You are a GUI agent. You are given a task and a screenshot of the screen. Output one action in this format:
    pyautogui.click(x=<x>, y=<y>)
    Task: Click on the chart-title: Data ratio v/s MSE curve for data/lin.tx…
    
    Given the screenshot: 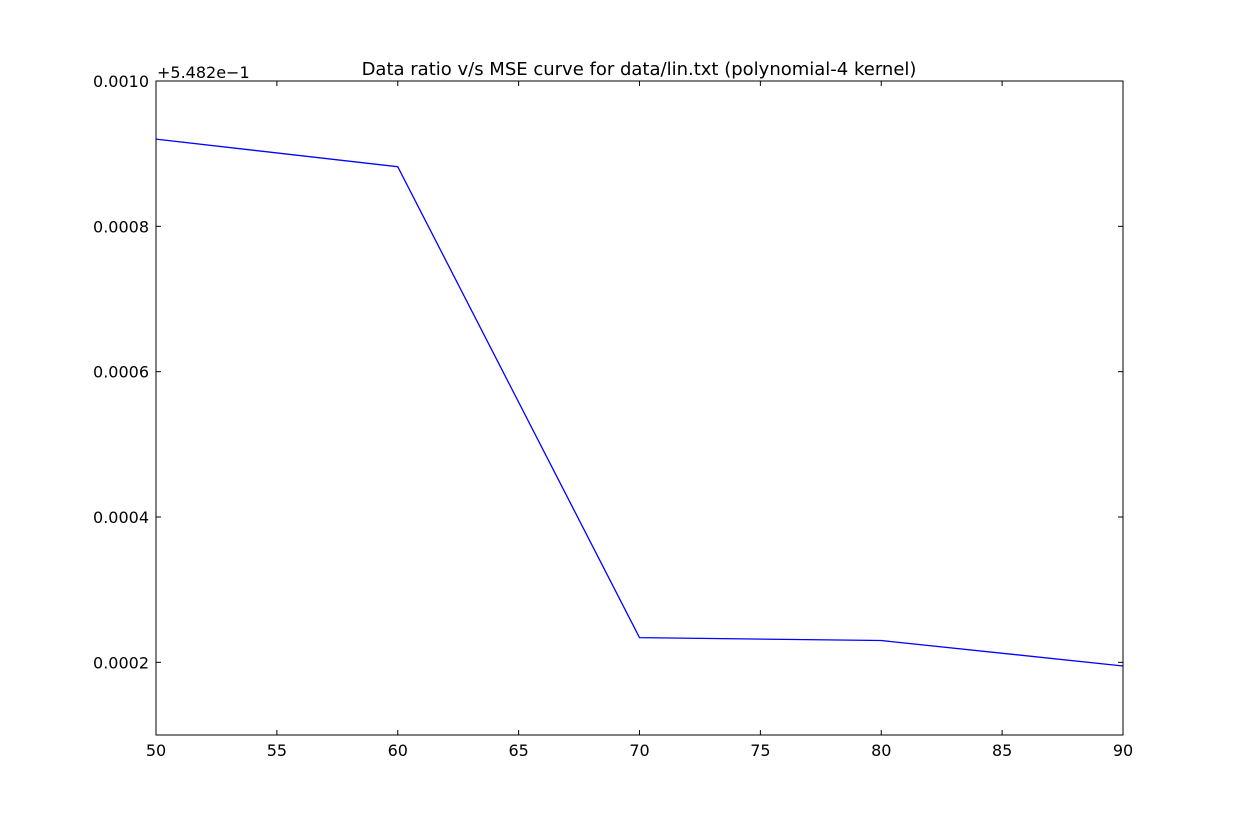 What is the action you would take?
    pyautogui.click(x=639, y=69)
    